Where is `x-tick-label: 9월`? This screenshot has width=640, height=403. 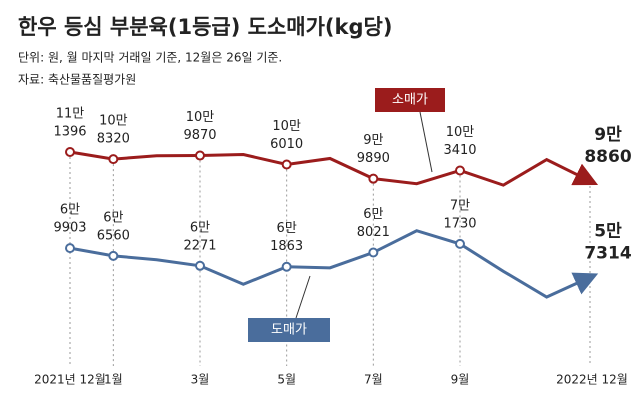 x-tick-label: 9월 is located at coordinates (460, 380).